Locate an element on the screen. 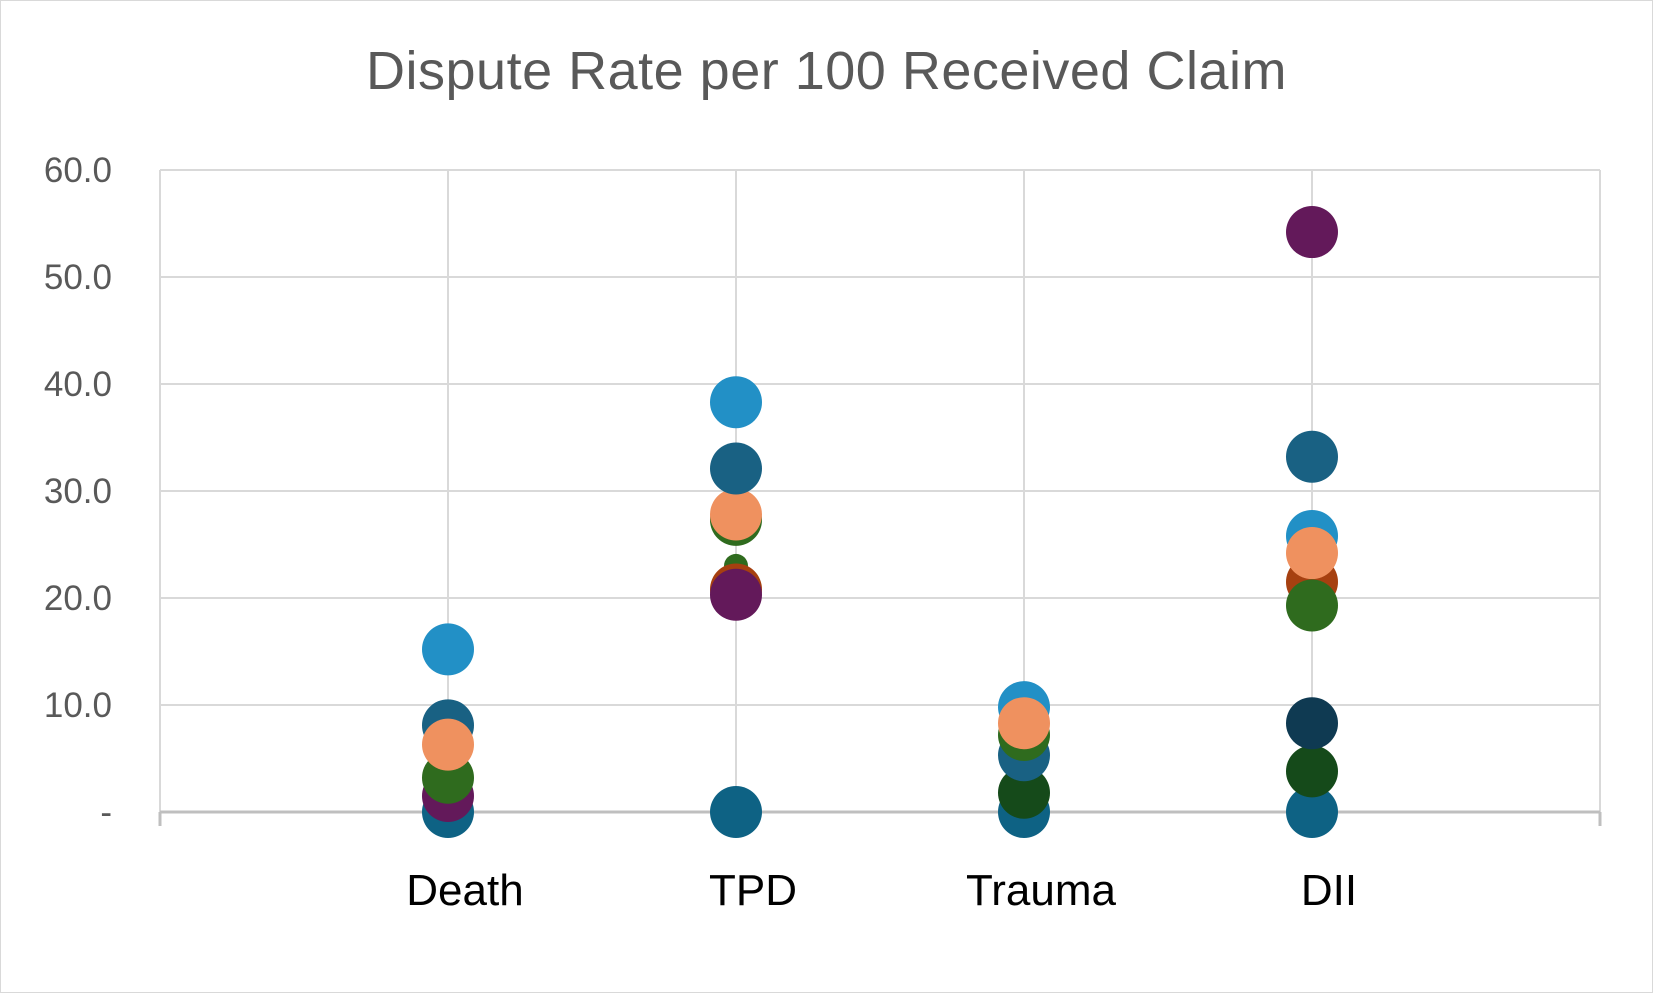 This screenshot has height=993, width=1653. y-tick-label: 30.0 is located at coordinates (78, 491).